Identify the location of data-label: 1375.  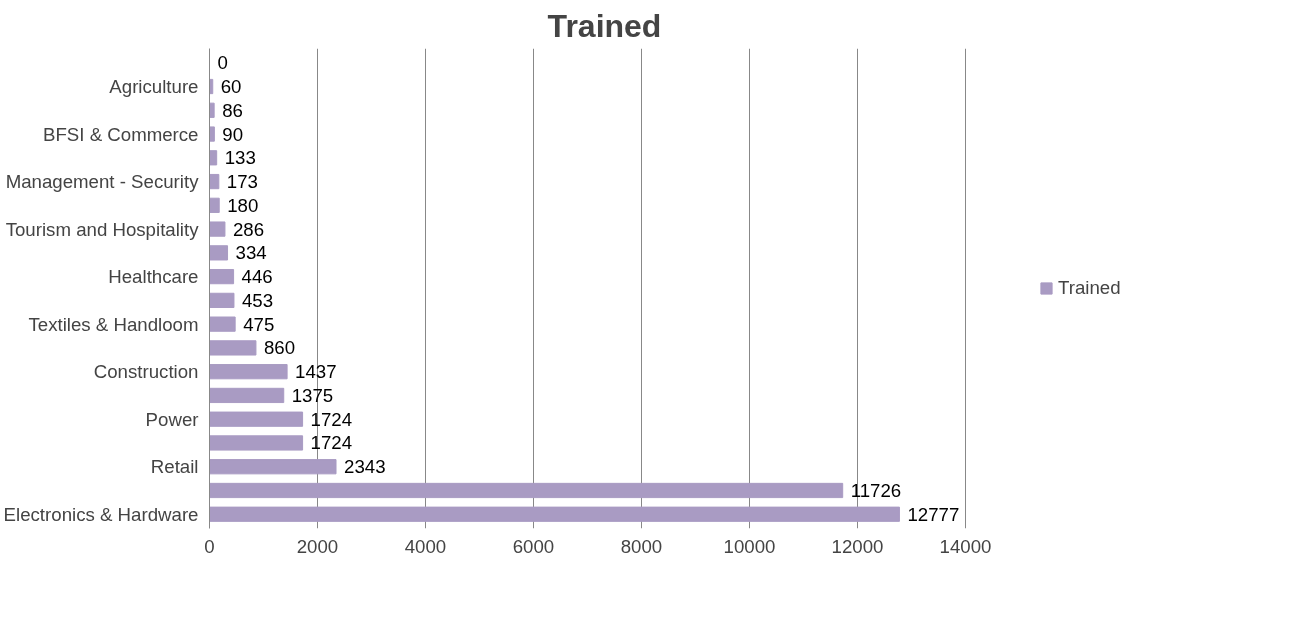
(312, 395).